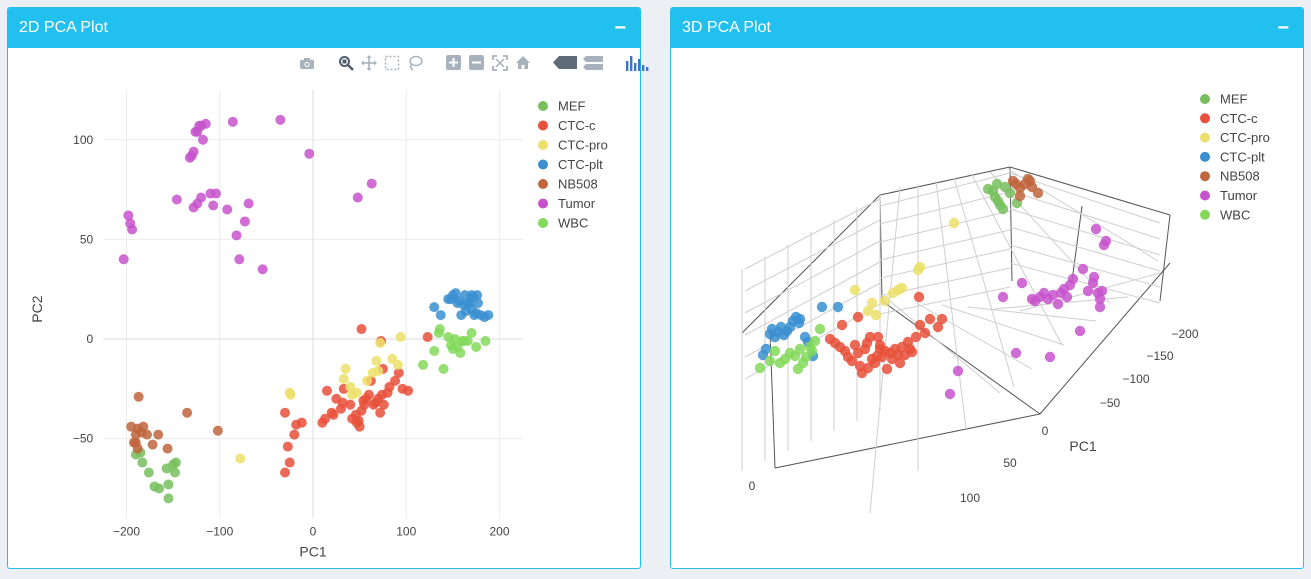  Describe the element at coordinates (945, 181) in the screenshot. I see `back-edge-top` at that location.